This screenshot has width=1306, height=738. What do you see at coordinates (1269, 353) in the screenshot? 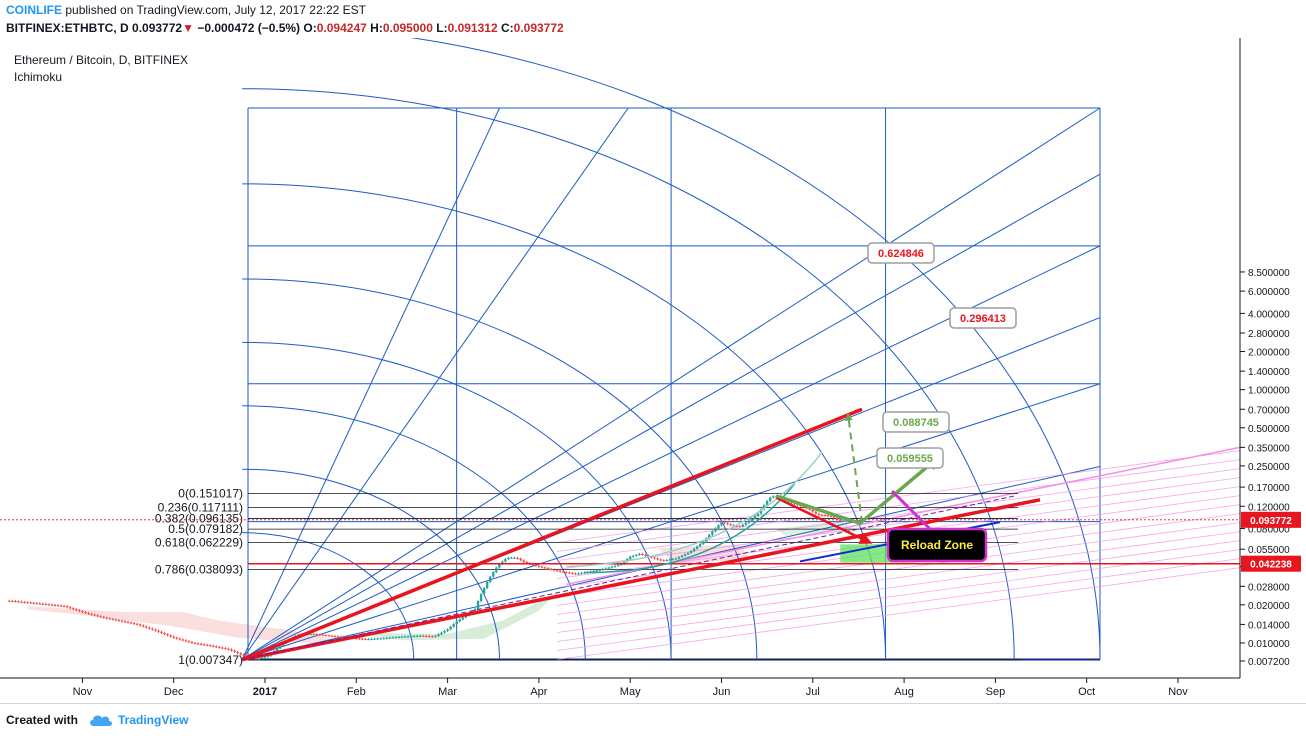
I see `y-tick-label: 2.000000` at bounding box center [1269, 353].